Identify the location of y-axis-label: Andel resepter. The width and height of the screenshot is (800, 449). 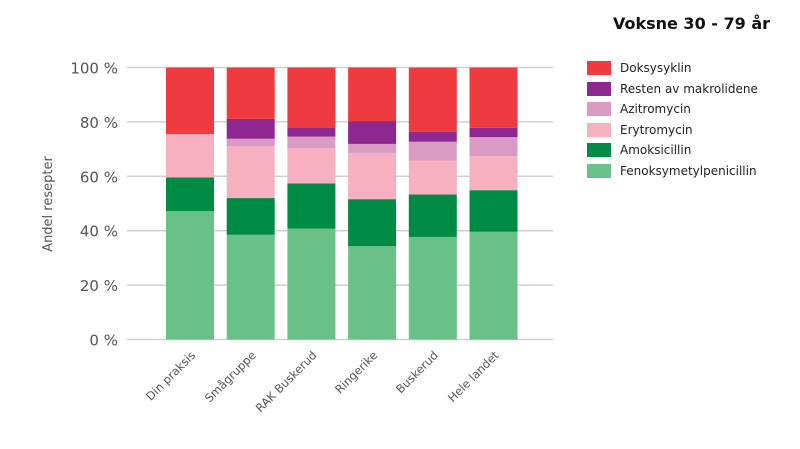
(48, 204).